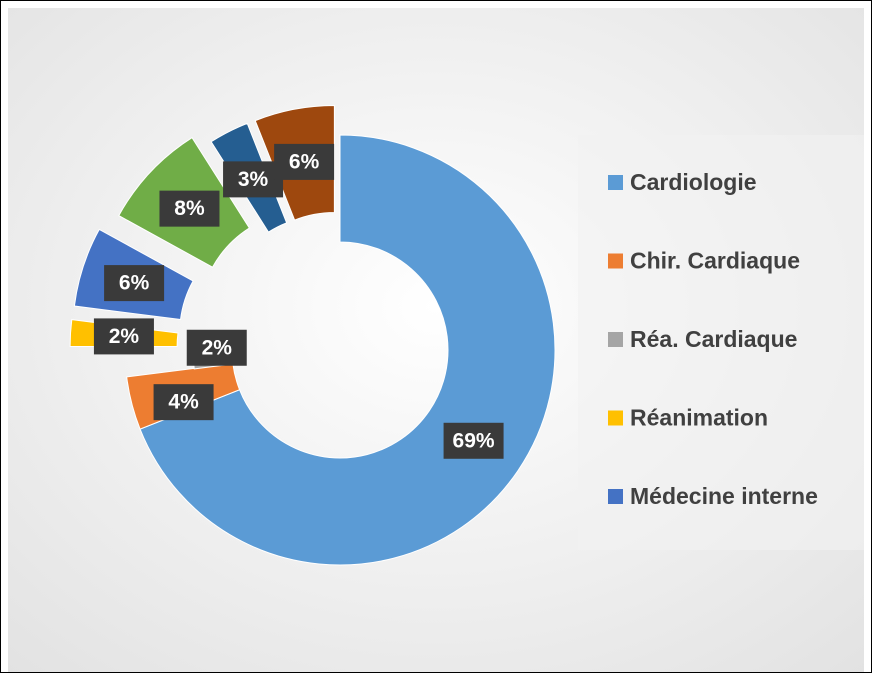  I want to click on data-label: 3%, so click(253, 179).